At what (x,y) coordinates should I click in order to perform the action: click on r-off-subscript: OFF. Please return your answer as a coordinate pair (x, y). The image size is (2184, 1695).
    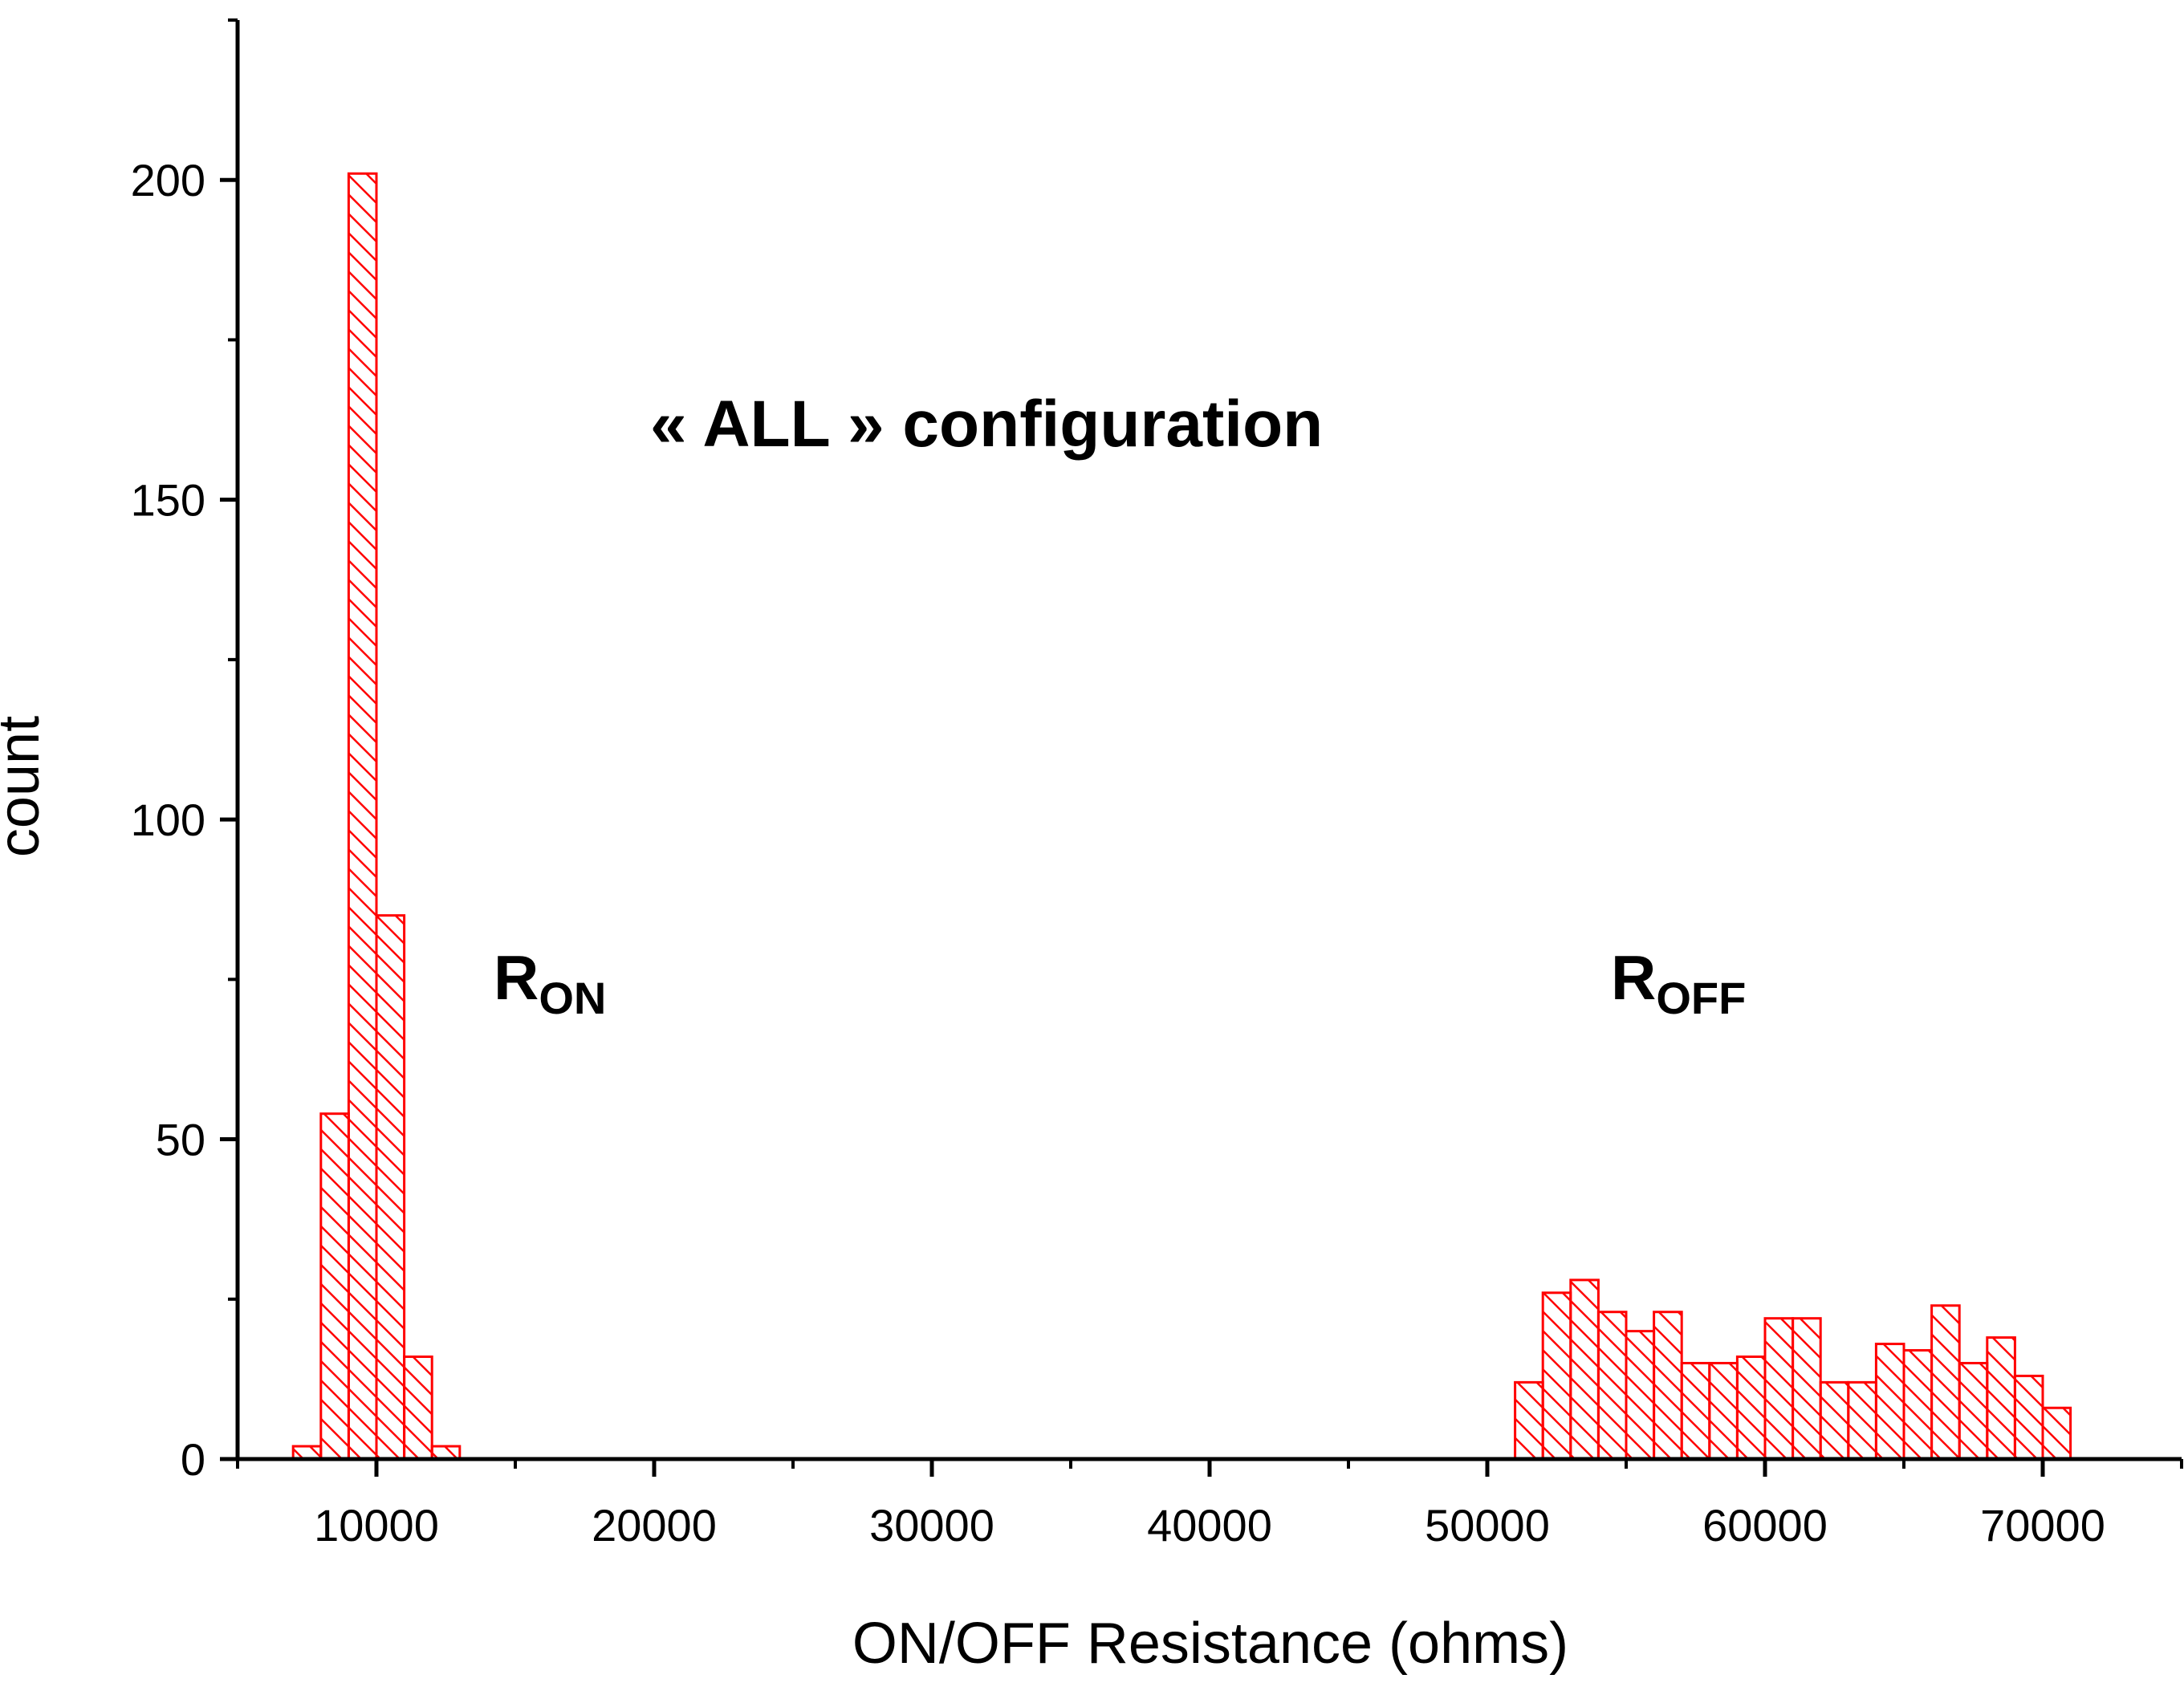
    Looking at the image, I should click on (1701, 998).